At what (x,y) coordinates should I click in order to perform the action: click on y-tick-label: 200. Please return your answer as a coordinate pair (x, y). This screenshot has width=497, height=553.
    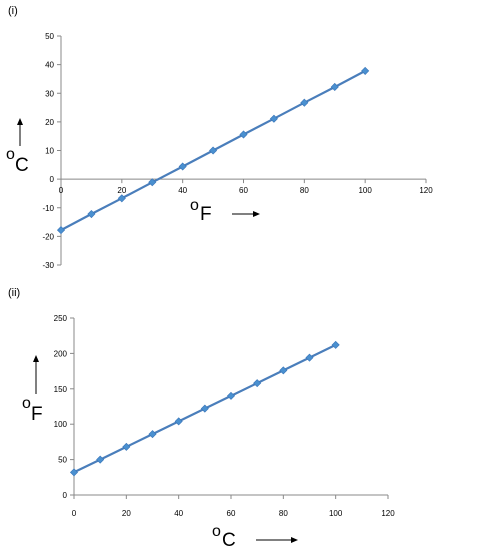
    Looking at the image, I should click on (61, 353).